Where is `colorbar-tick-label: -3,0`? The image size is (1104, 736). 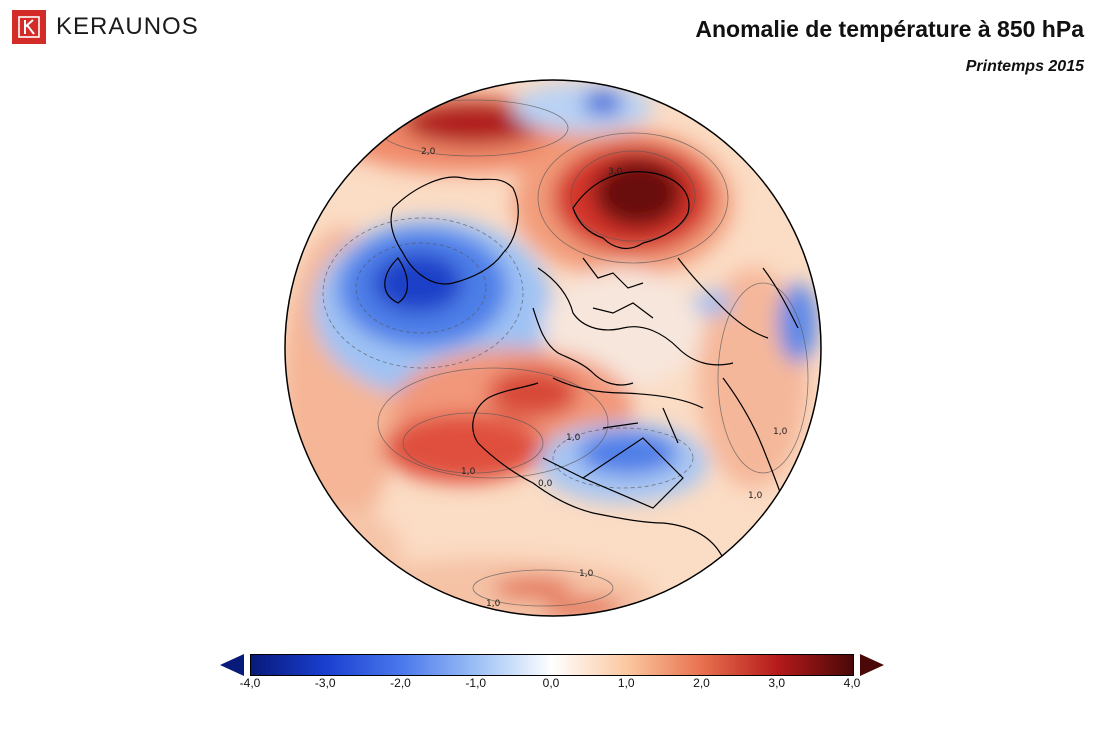
colorbar-tick-label: -3,0 is located at coordinates (325, 683).